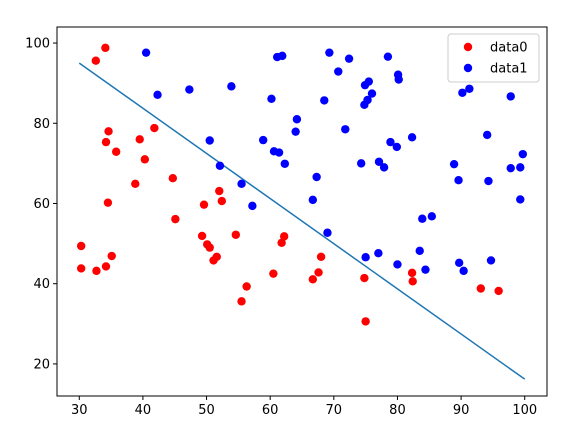 This screenshot has width=572, height=433. I want to click on x-tick-label: 70, so click(334, 410).